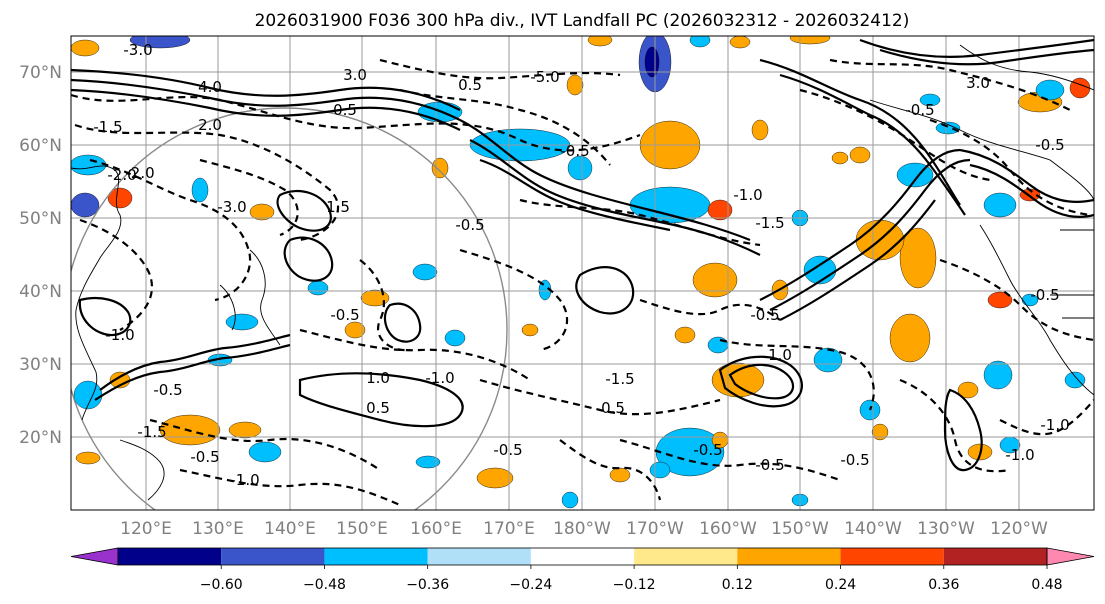 The height and width of the screenshot is (604, 1105). Describe the element at coordinates (873, 529) in the screenshot. I see `longitude-label: 140°W` at that location.